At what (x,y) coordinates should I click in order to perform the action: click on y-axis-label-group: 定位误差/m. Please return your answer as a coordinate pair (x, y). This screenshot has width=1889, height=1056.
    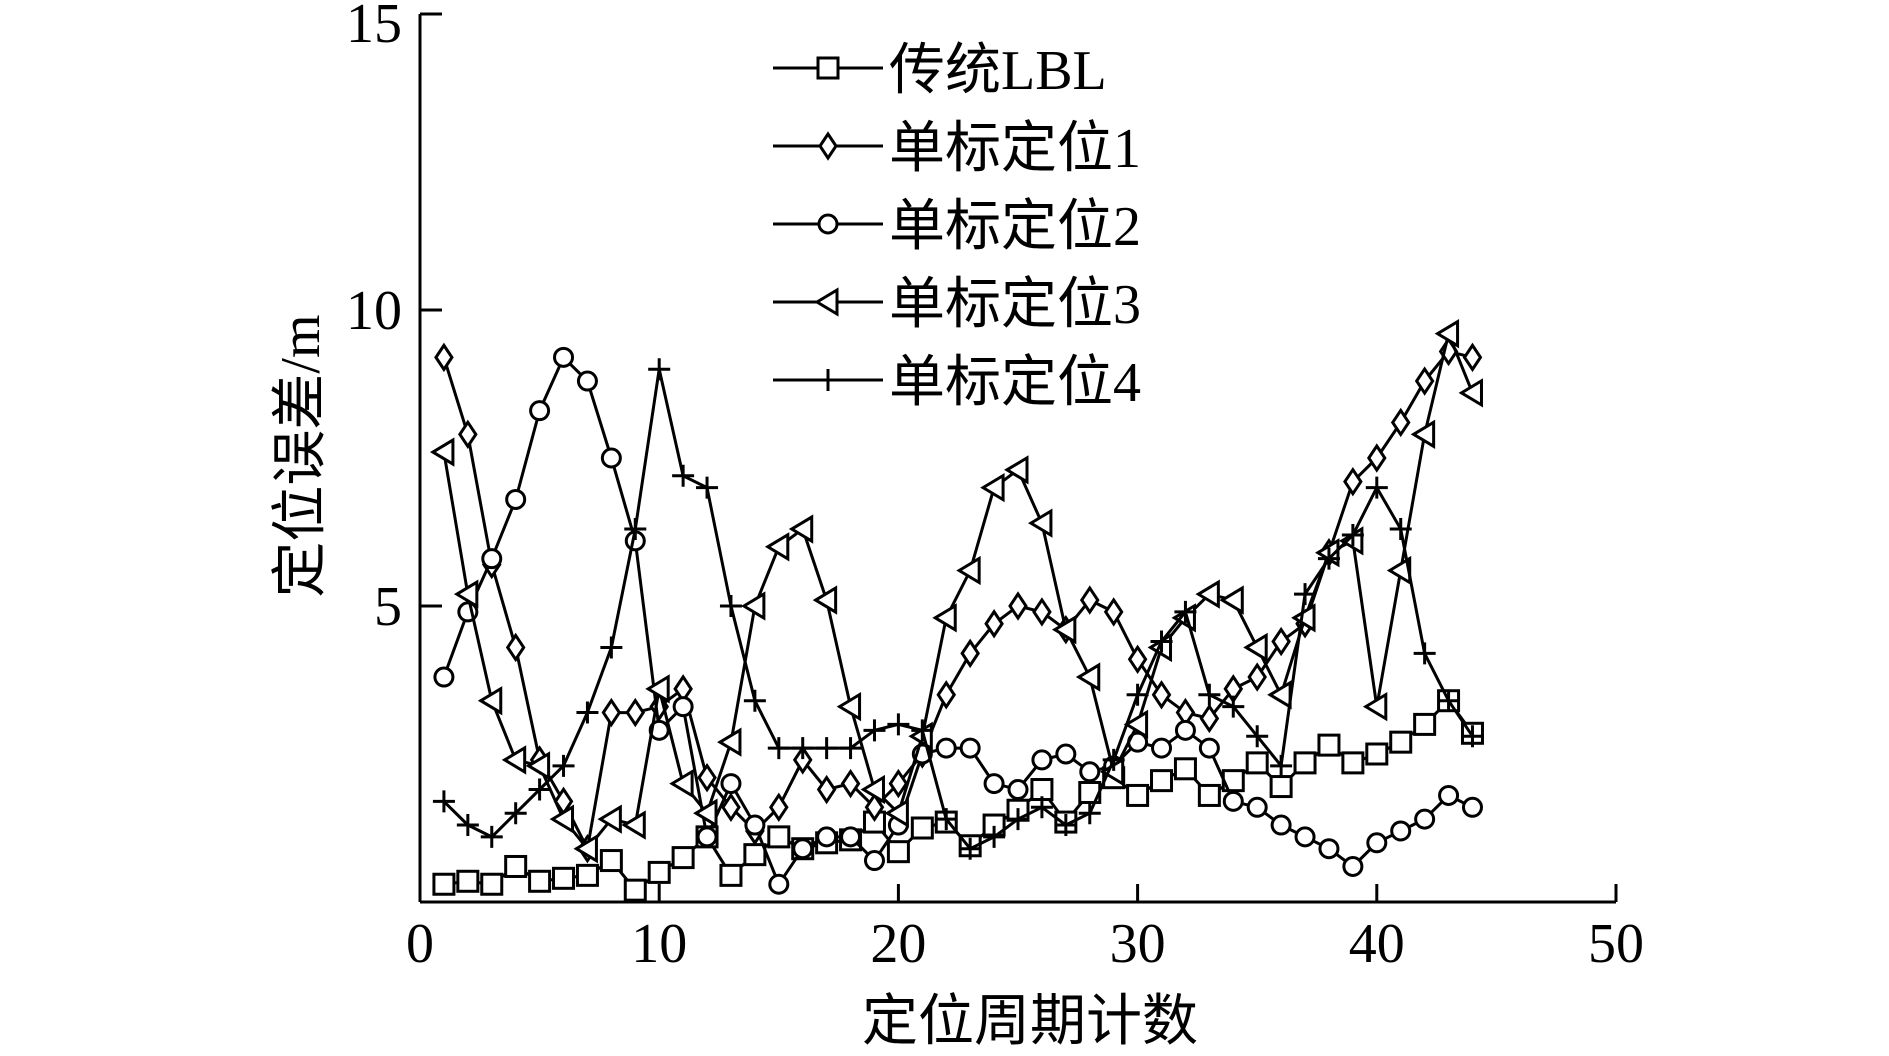
    Looking at the image, I should click on (301, 455).